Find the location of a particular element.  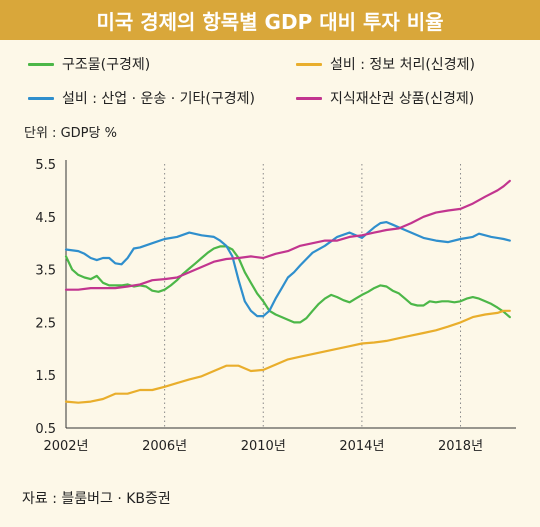

y-axis-unit-label: 단위 : GDP당 % is located at coordinates (70, 133).